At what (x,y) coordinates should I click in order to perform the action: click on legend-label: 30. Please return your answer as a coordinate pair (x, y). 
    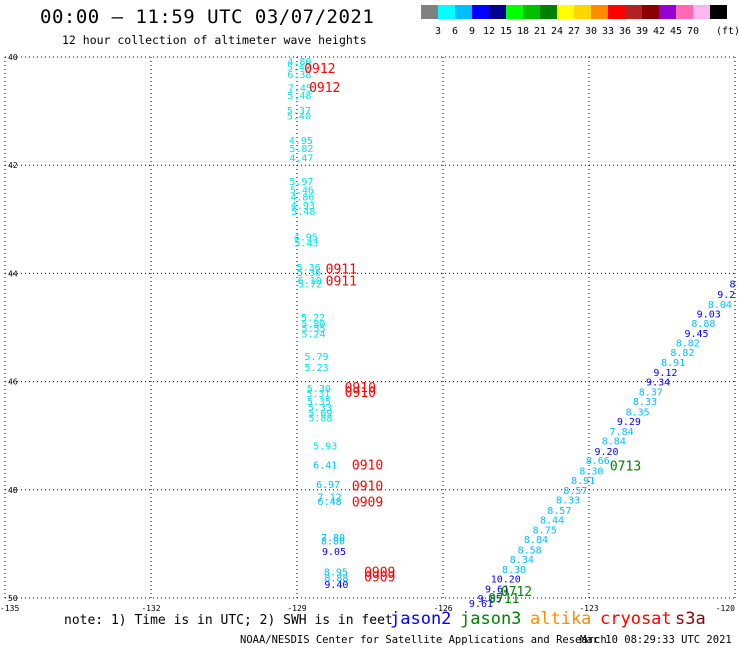
    Looking at the image, I should click on (591, 31).